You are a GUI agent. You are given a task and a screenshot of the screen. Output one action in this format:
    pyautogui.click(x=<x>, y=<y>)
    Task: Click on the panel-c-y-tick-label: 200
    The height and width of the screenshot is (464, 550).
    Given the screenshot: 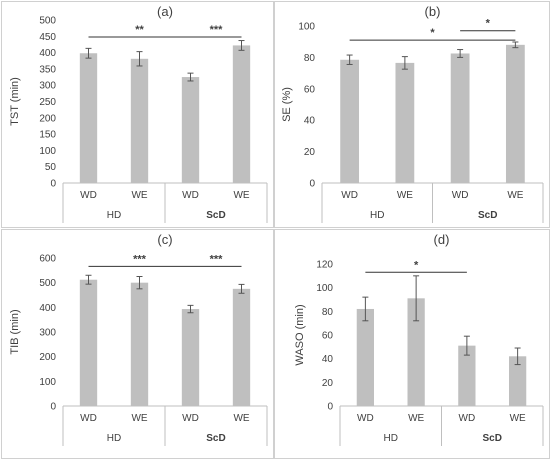 What is the action you would take?
    pyautogui.click(x=47, y=357)
    